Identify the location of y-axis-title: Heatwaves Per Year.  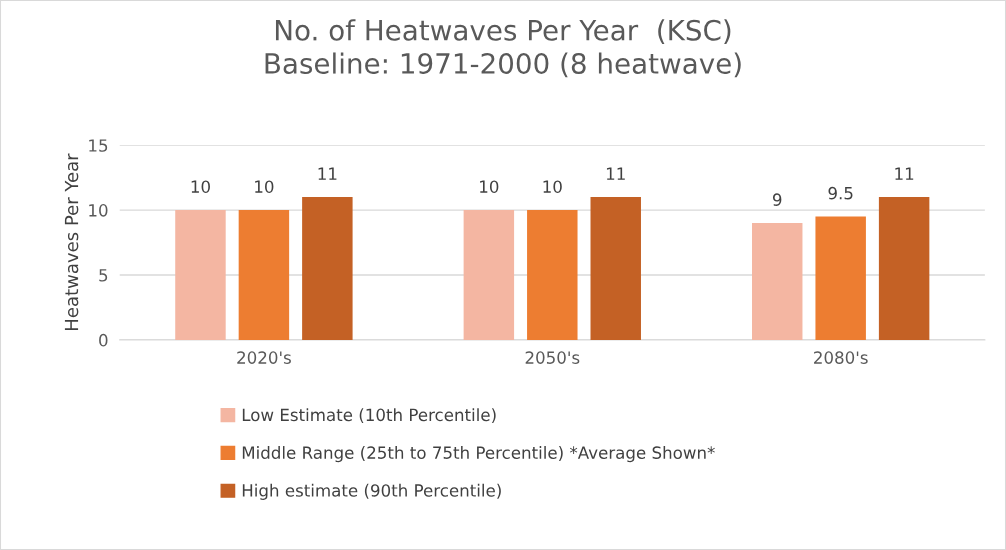
(71, 241).